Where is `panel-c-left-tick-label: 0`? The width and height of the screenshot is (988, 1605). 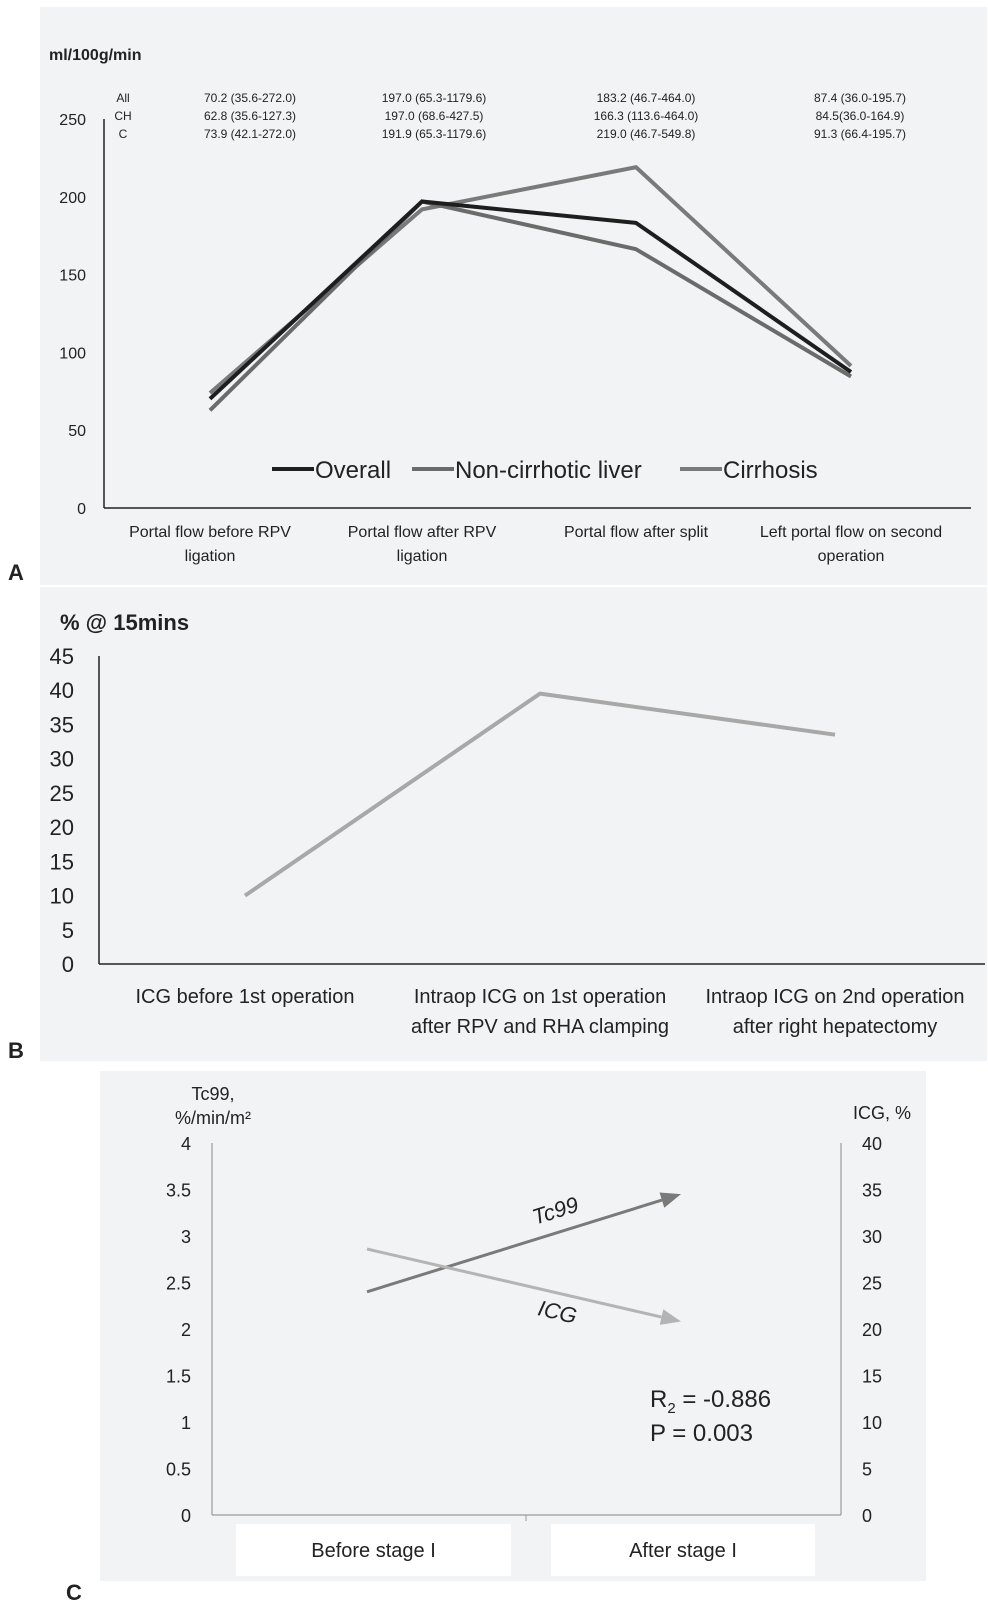
panel-c-left-tick-label: 0 is located at coordinates (186, 1516).